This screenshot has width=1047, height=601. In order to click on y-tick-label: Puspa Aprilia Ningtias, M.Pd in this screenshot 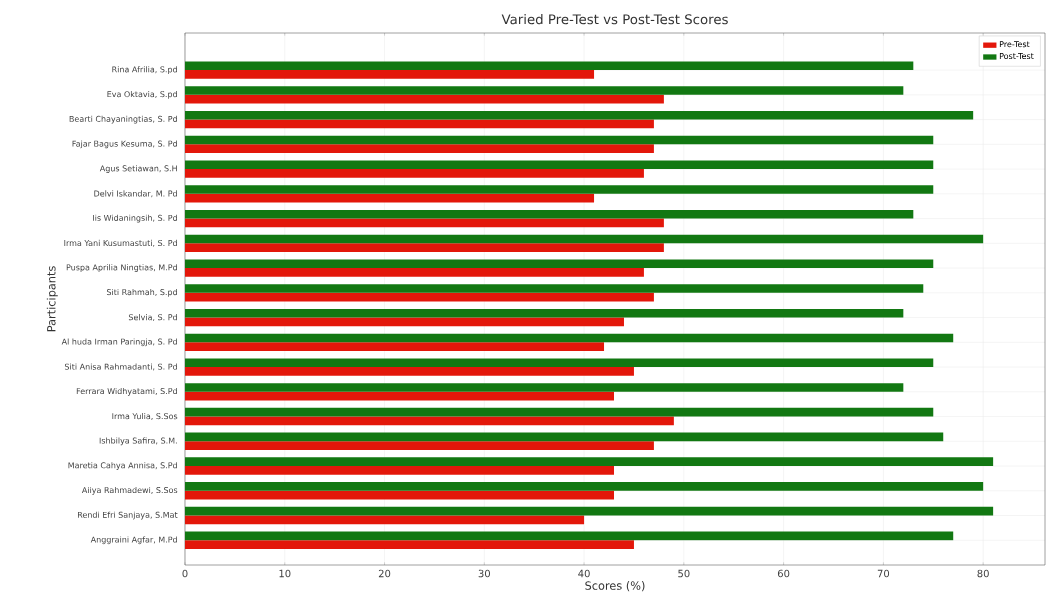, I will do `click(121, 268)`.